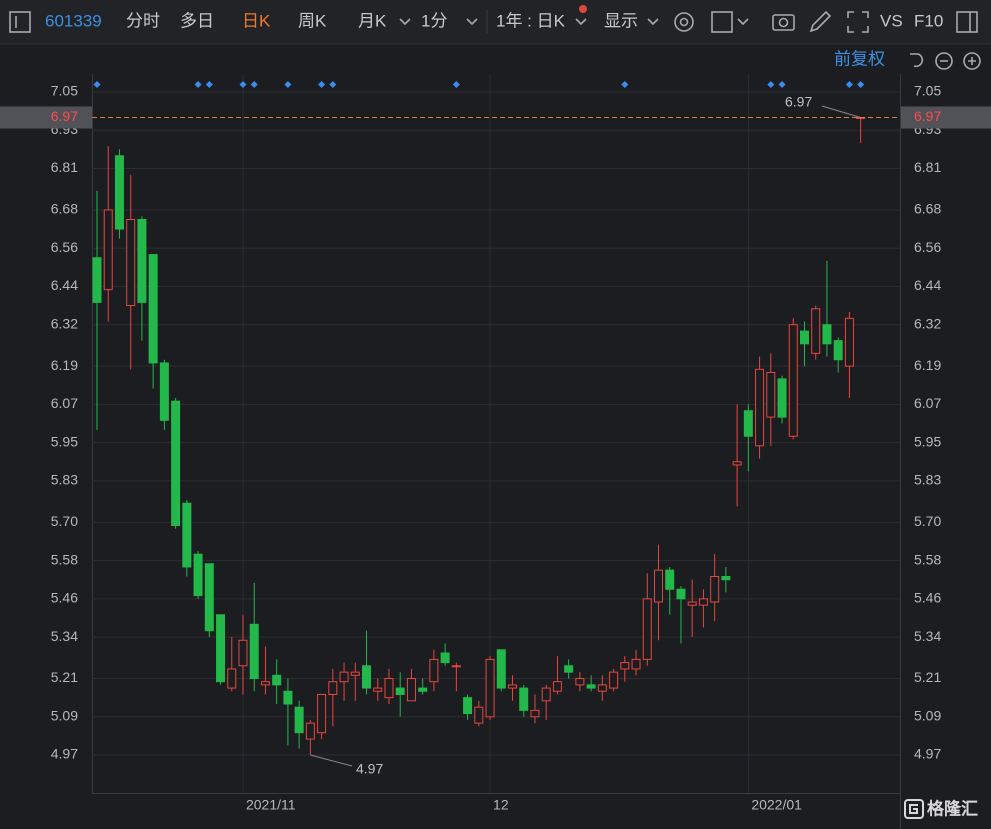  Describe the element at coordinates (927, 754) in the screenshot. I see `y-tick-label-right: 4.97` at that location.